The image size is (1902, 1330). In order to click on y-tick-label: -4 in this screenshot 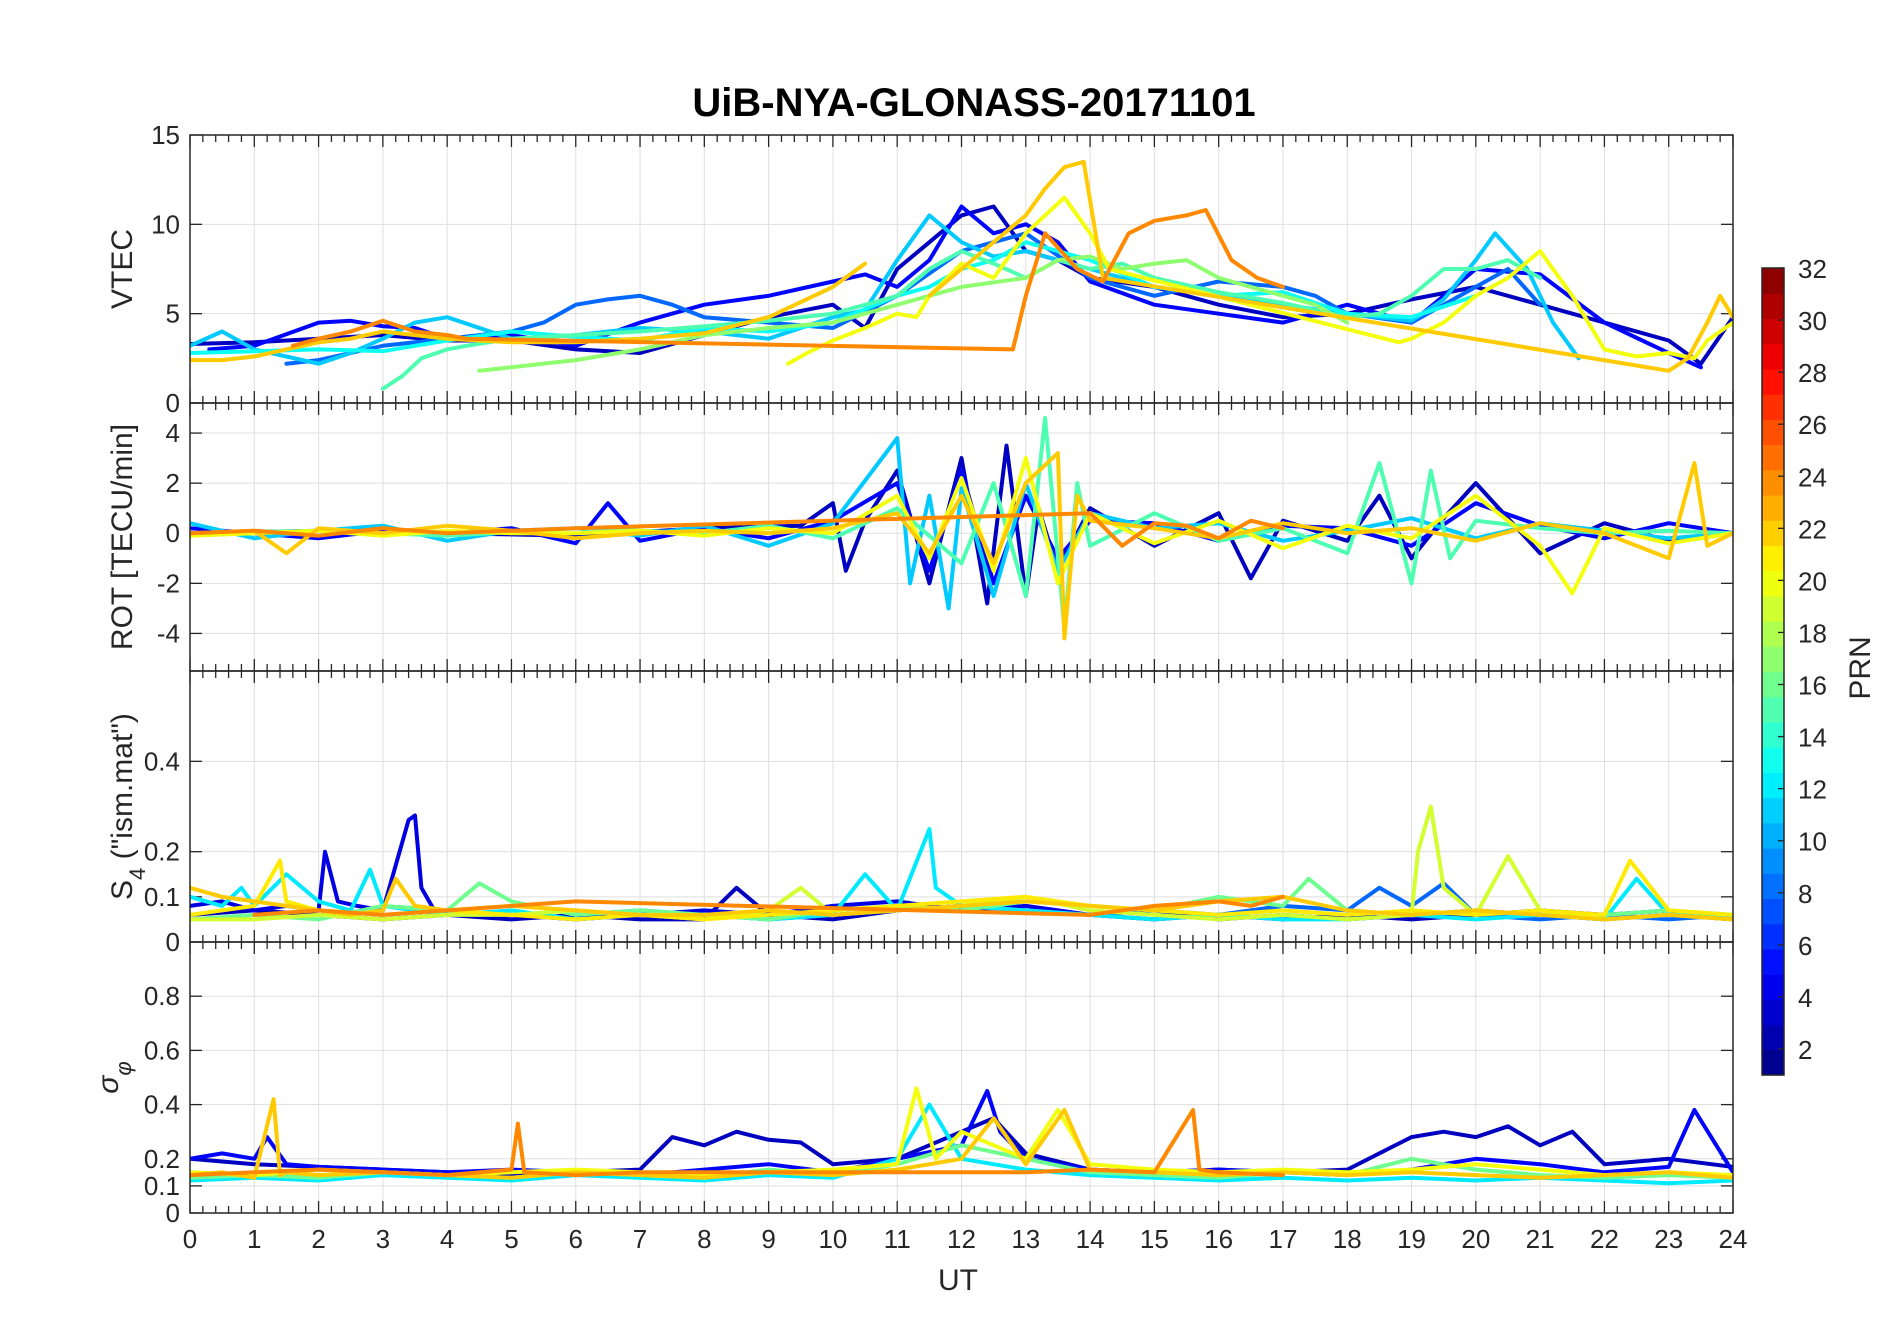, I will do `click(168, 633)`.